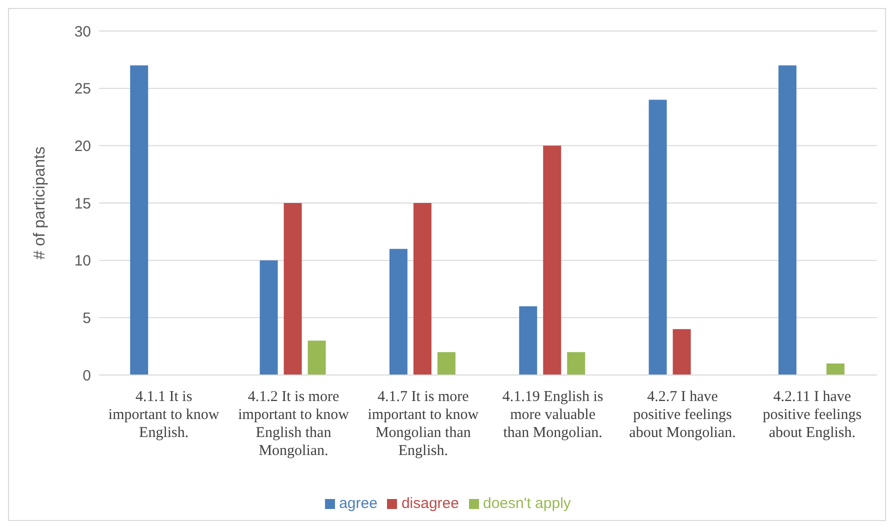 This screenshot has width=892, height=527. What do you see at coordinates (812, 415) in the screenshot?
I see `x-tick-label: 4.2.11 I have positive feelings about English.` at bounding box center [812, 415].